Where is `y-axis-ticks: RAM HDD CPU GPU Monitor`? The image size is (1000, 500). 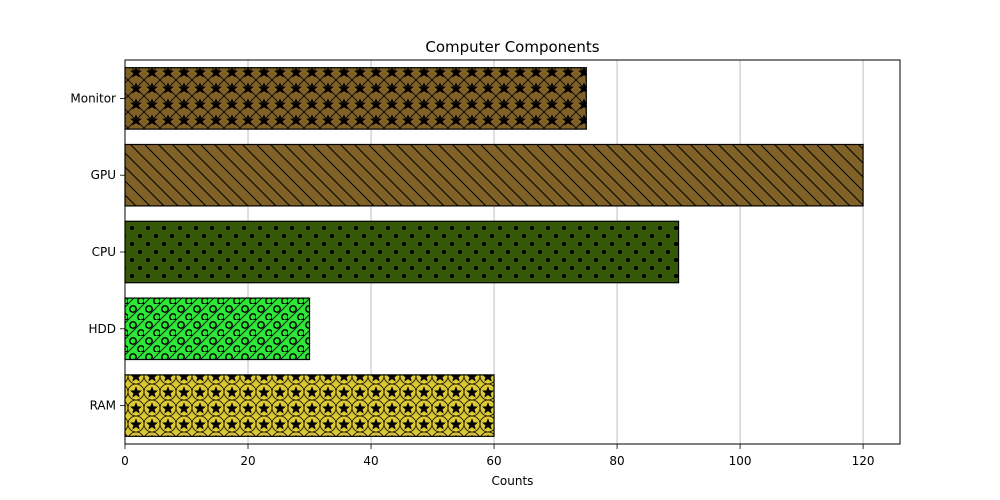
y-axis-ticks: RAM HDD CPU GPU Monitor is located at coordinates (97, 252).